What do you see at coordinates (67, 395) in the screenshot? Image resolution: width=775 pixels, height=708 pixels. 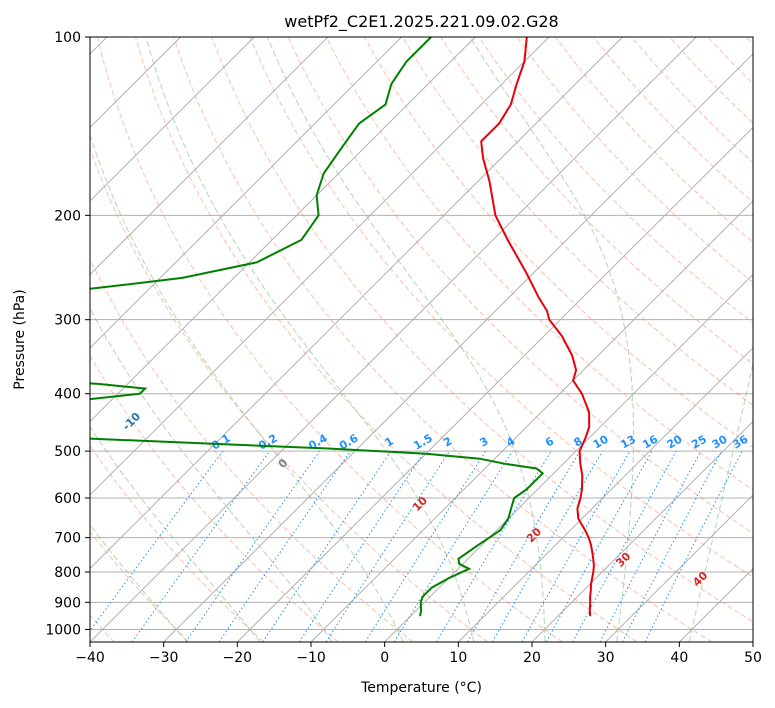 I see `y-tick-label: 400` at bounding box center [67, 395].